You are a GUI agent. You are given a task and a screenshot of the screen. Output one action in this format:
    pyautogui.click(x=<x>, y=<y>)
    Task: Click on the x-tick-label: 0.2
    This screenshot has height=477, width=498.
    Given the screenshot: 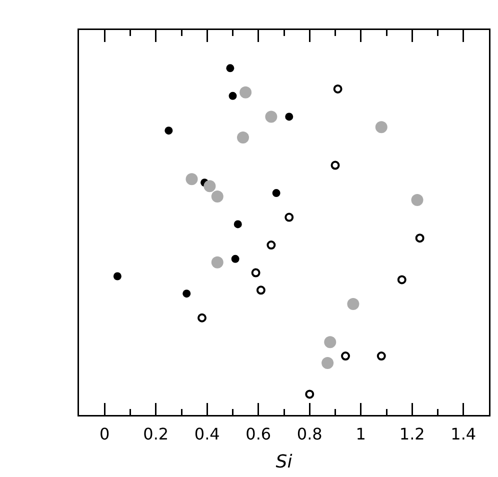 What is the action you would take?
    pyautogui.click(x=156, y=434)
    